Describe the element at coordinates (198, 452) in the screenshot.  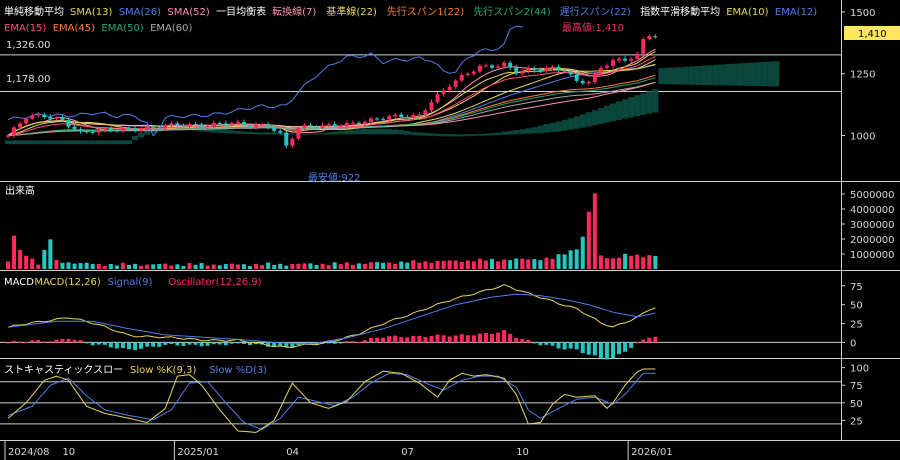
I see `x-axis-label: 2025/01` at that location.